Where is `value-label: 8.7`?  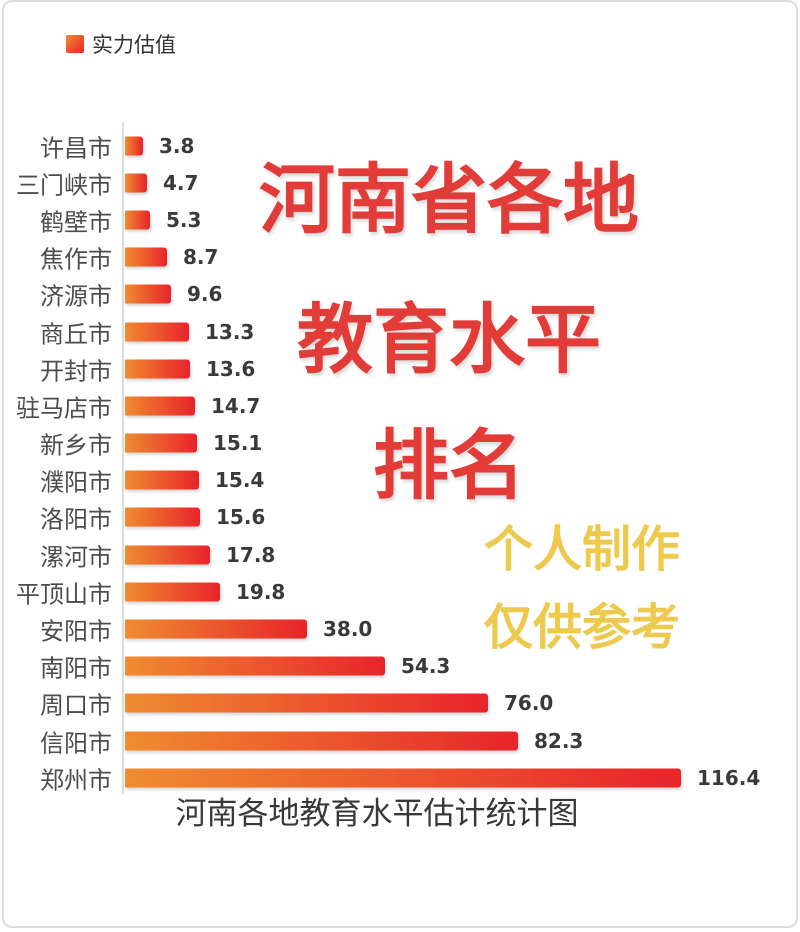
value-label: 8.7 is located at coordinates (201, 257).